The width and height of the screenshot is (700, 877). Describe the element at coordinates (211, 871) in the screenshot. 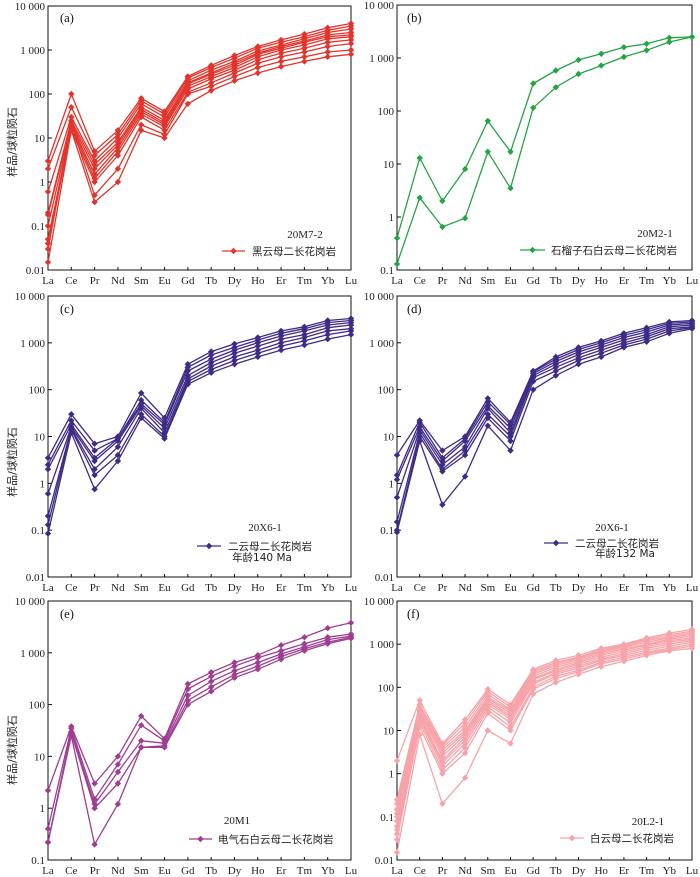

I see `x-tick-label: Tb` at that location.